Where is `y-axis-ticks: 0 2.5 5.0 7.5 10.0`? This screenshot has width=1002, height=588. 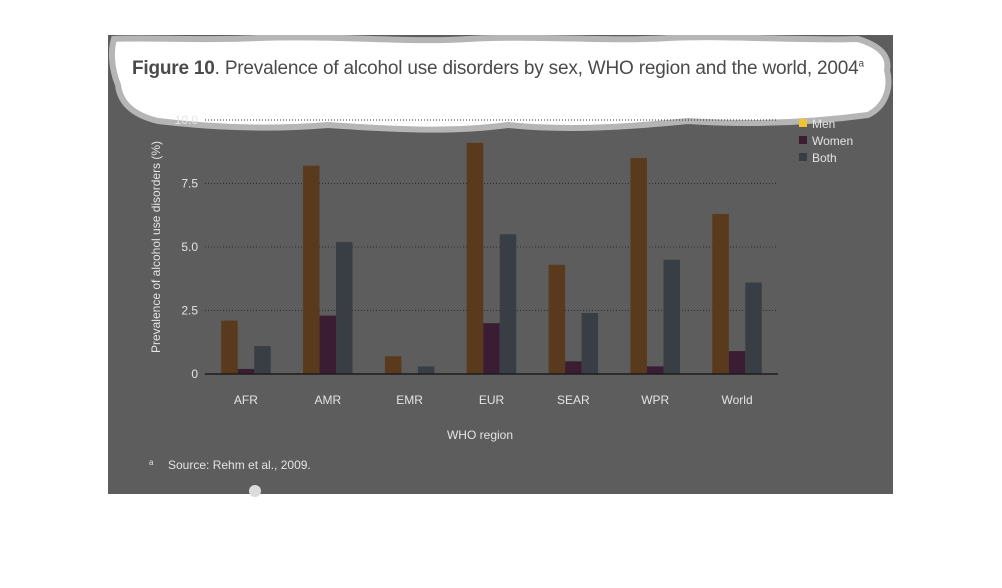 y-axis-ticks: 0 2.5 5.0 7.5 10.0 is located at coordinates (187, 247).